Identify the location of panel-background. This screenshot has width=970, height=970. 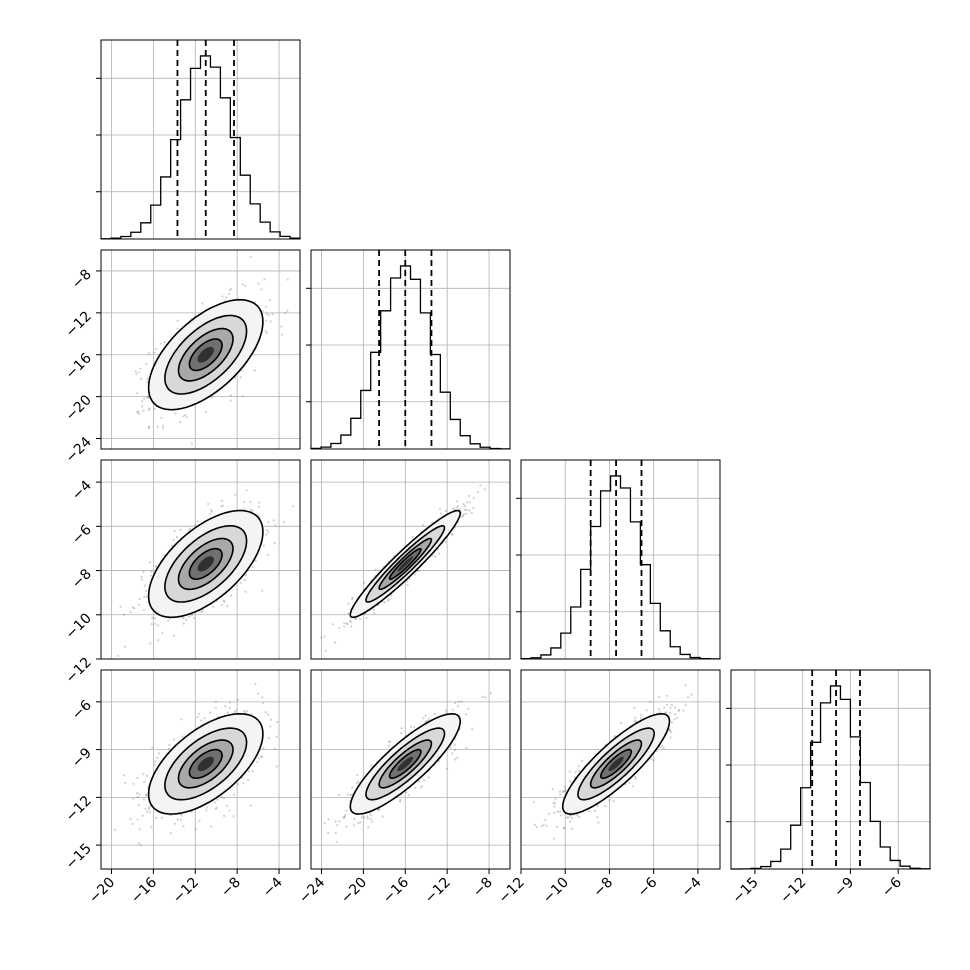
(410, 349).